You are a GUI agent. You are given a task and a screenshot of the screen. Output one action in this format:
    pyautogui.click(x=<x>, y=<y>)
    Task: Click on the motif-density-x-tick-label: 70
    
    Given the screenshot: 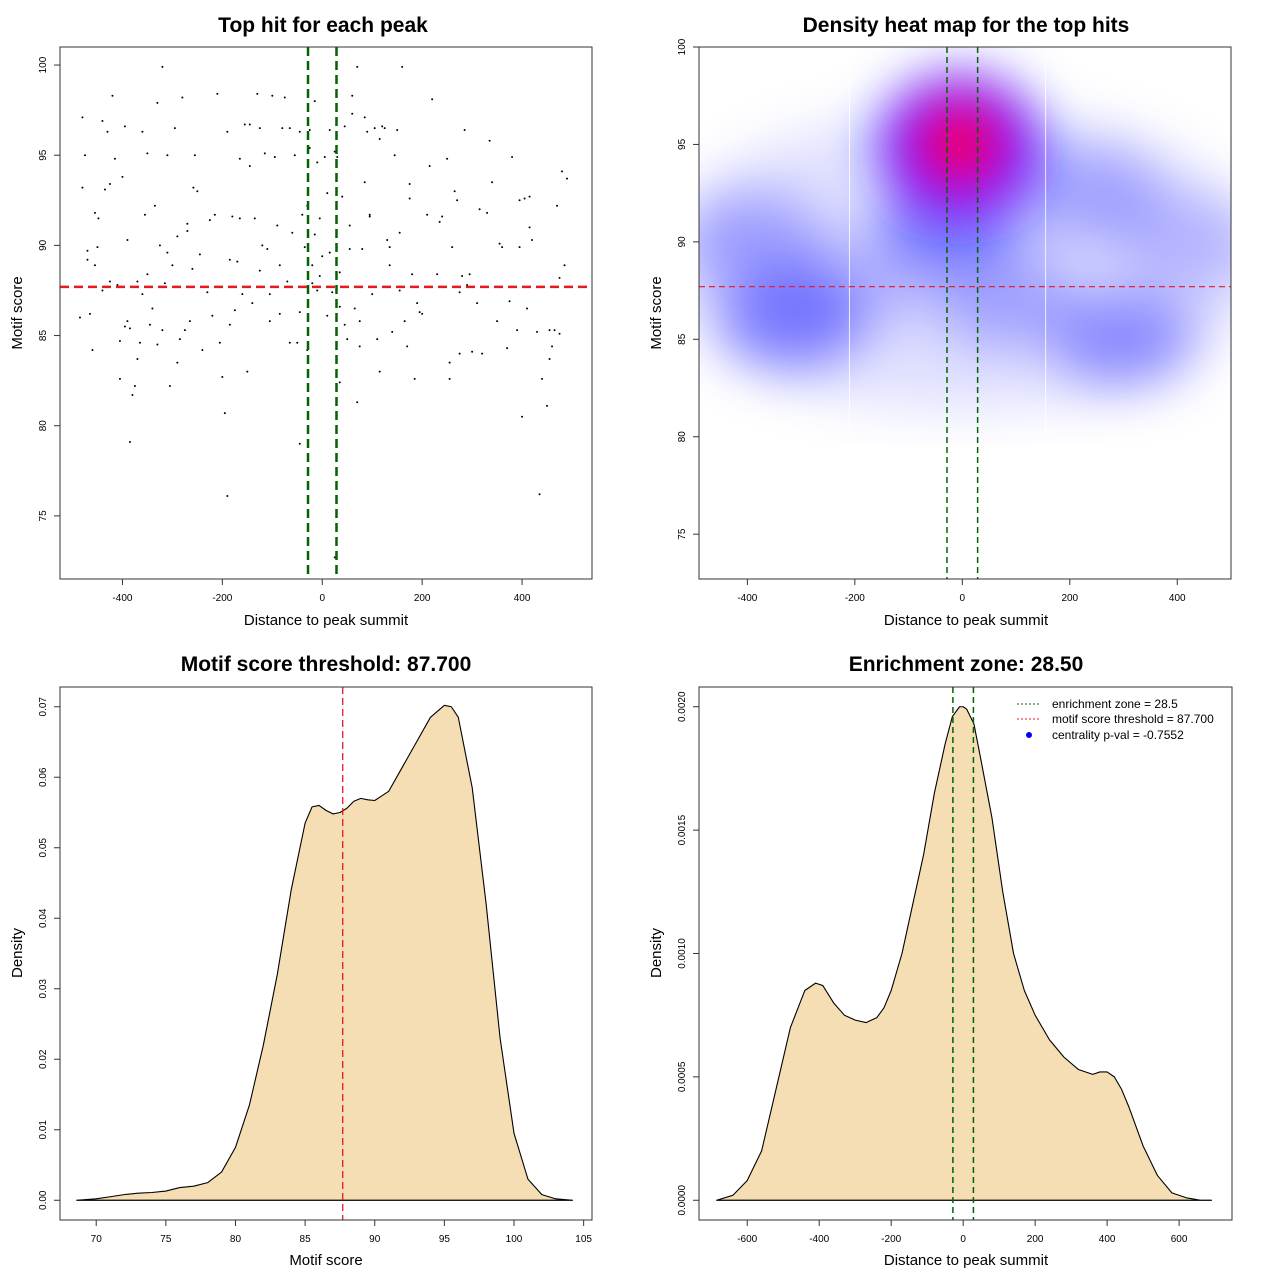 What is the action you would take?
    pyautogui.click(x=97, y=1239)
    